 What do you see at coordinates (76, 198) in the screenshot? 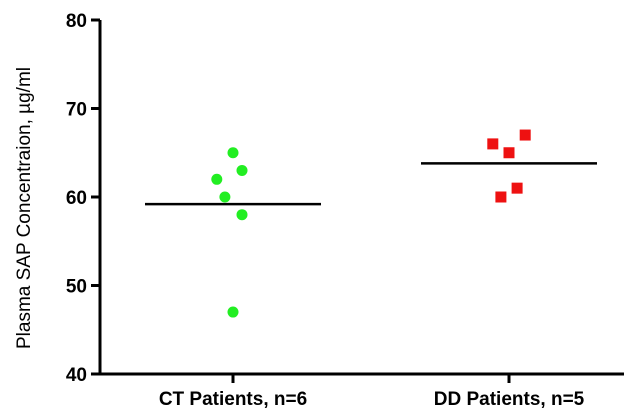
I see `y-tick-label: 60` at bounding box center [76, 198].